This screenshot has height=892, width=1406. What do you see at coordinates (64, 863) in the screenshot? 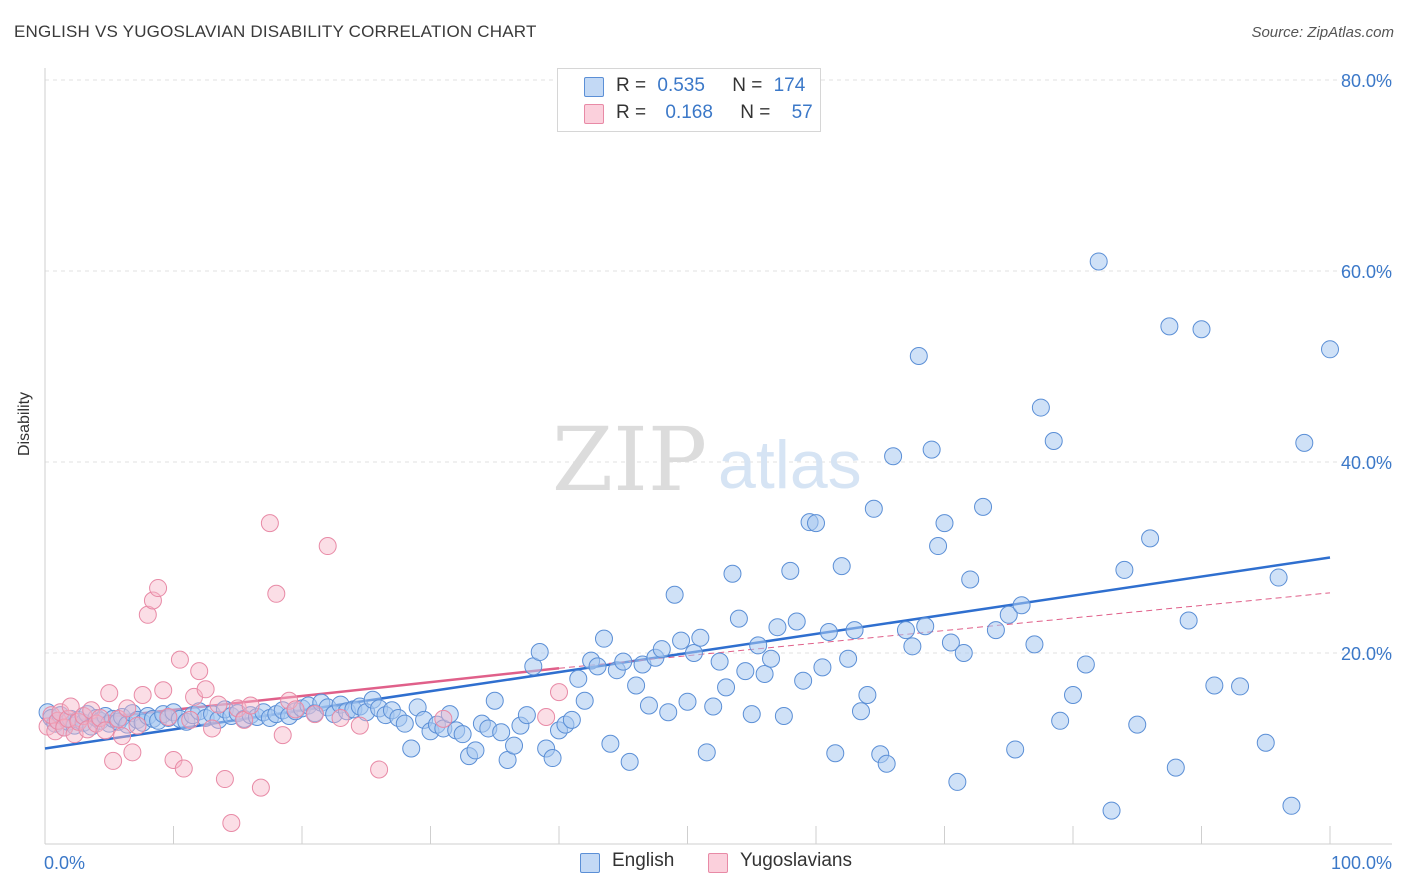
I see `x-tick-label: 0.0%` at bounding box center [64, 863].